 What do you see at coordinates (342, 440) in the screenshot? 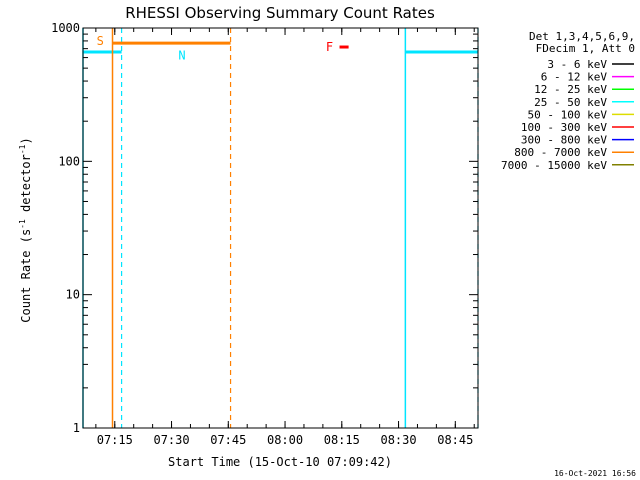
I see `x-tick-label: 08:15` at bounding box center [342, 440].